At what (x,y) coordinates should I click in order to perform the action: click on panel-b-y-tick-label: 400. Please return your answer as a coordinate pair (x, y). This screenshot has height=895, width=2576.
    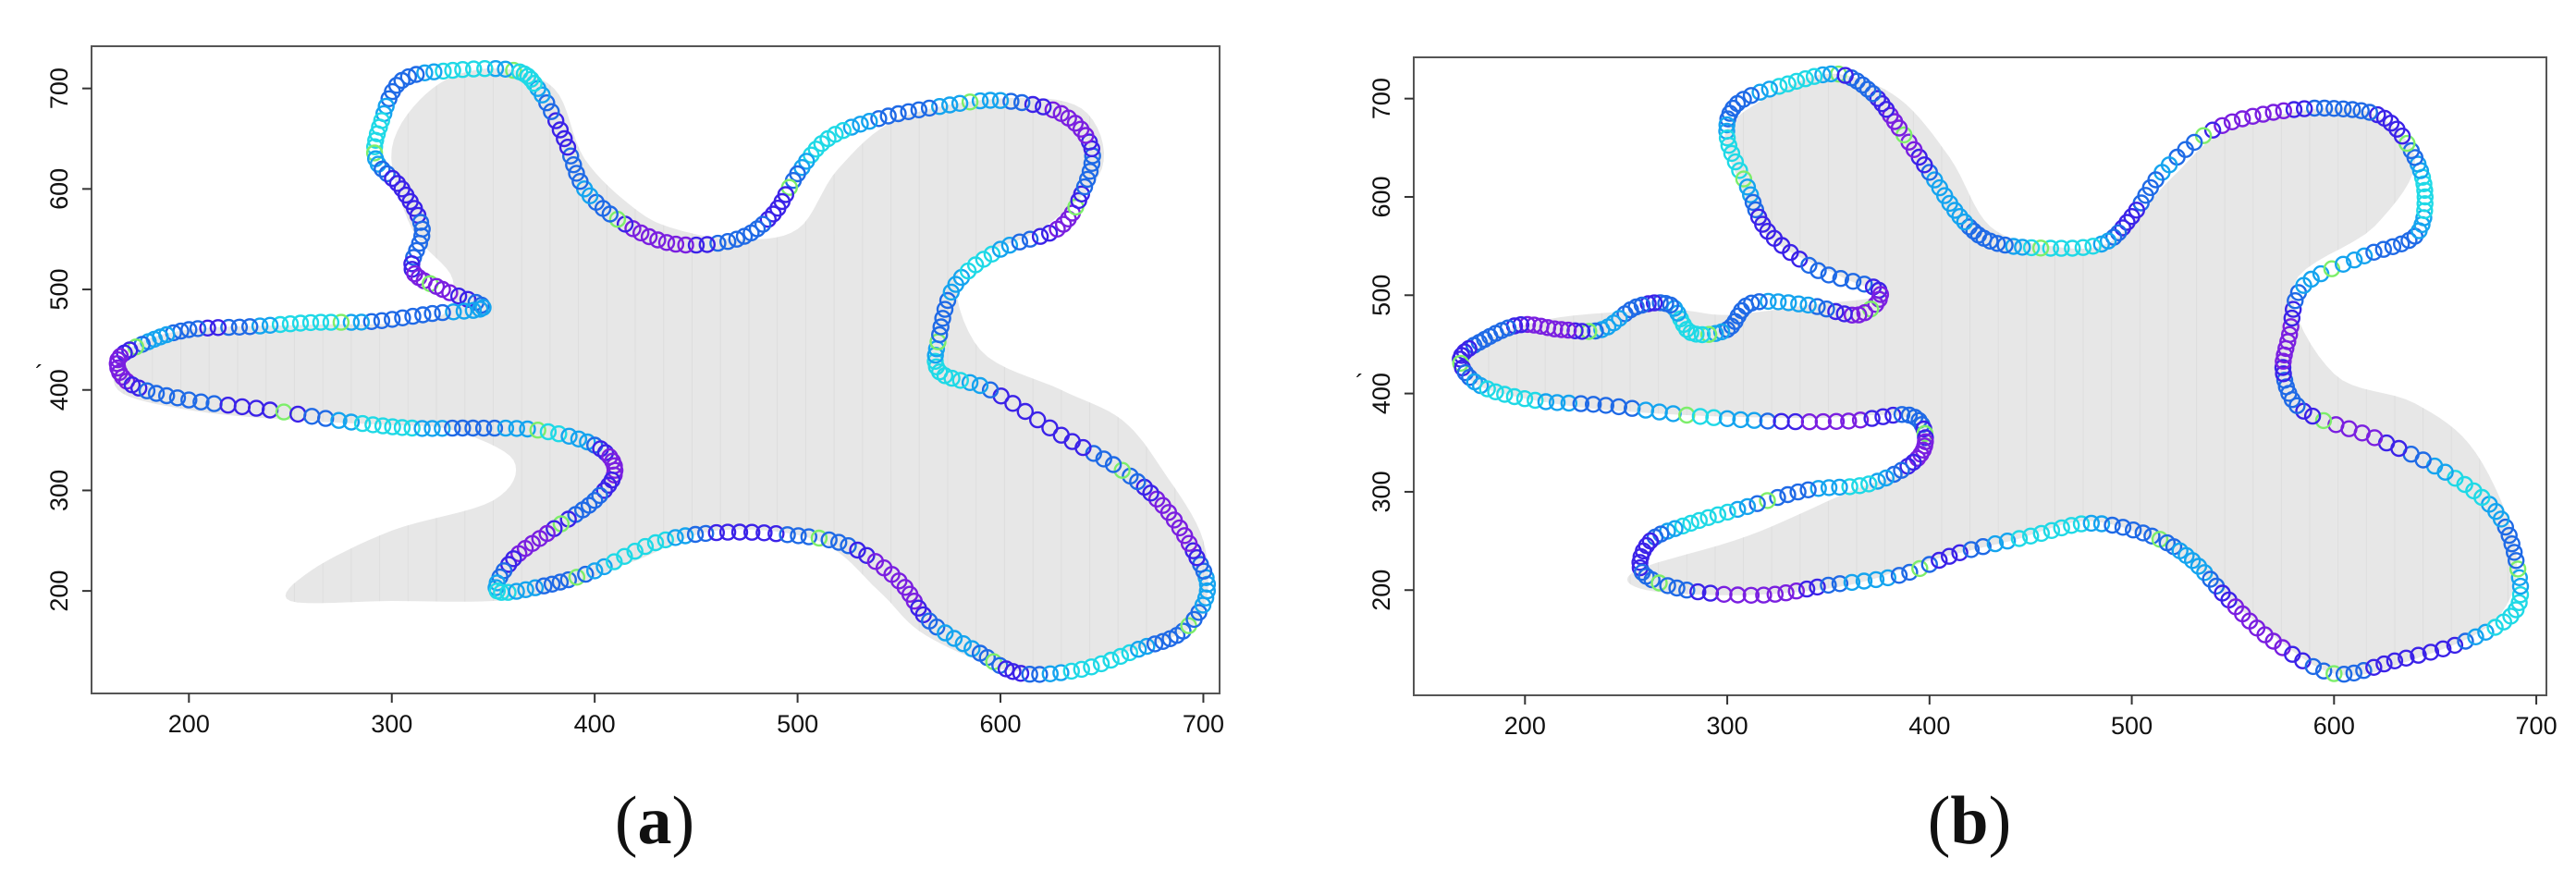
    Looking at the image, I should click on (1381, 393).